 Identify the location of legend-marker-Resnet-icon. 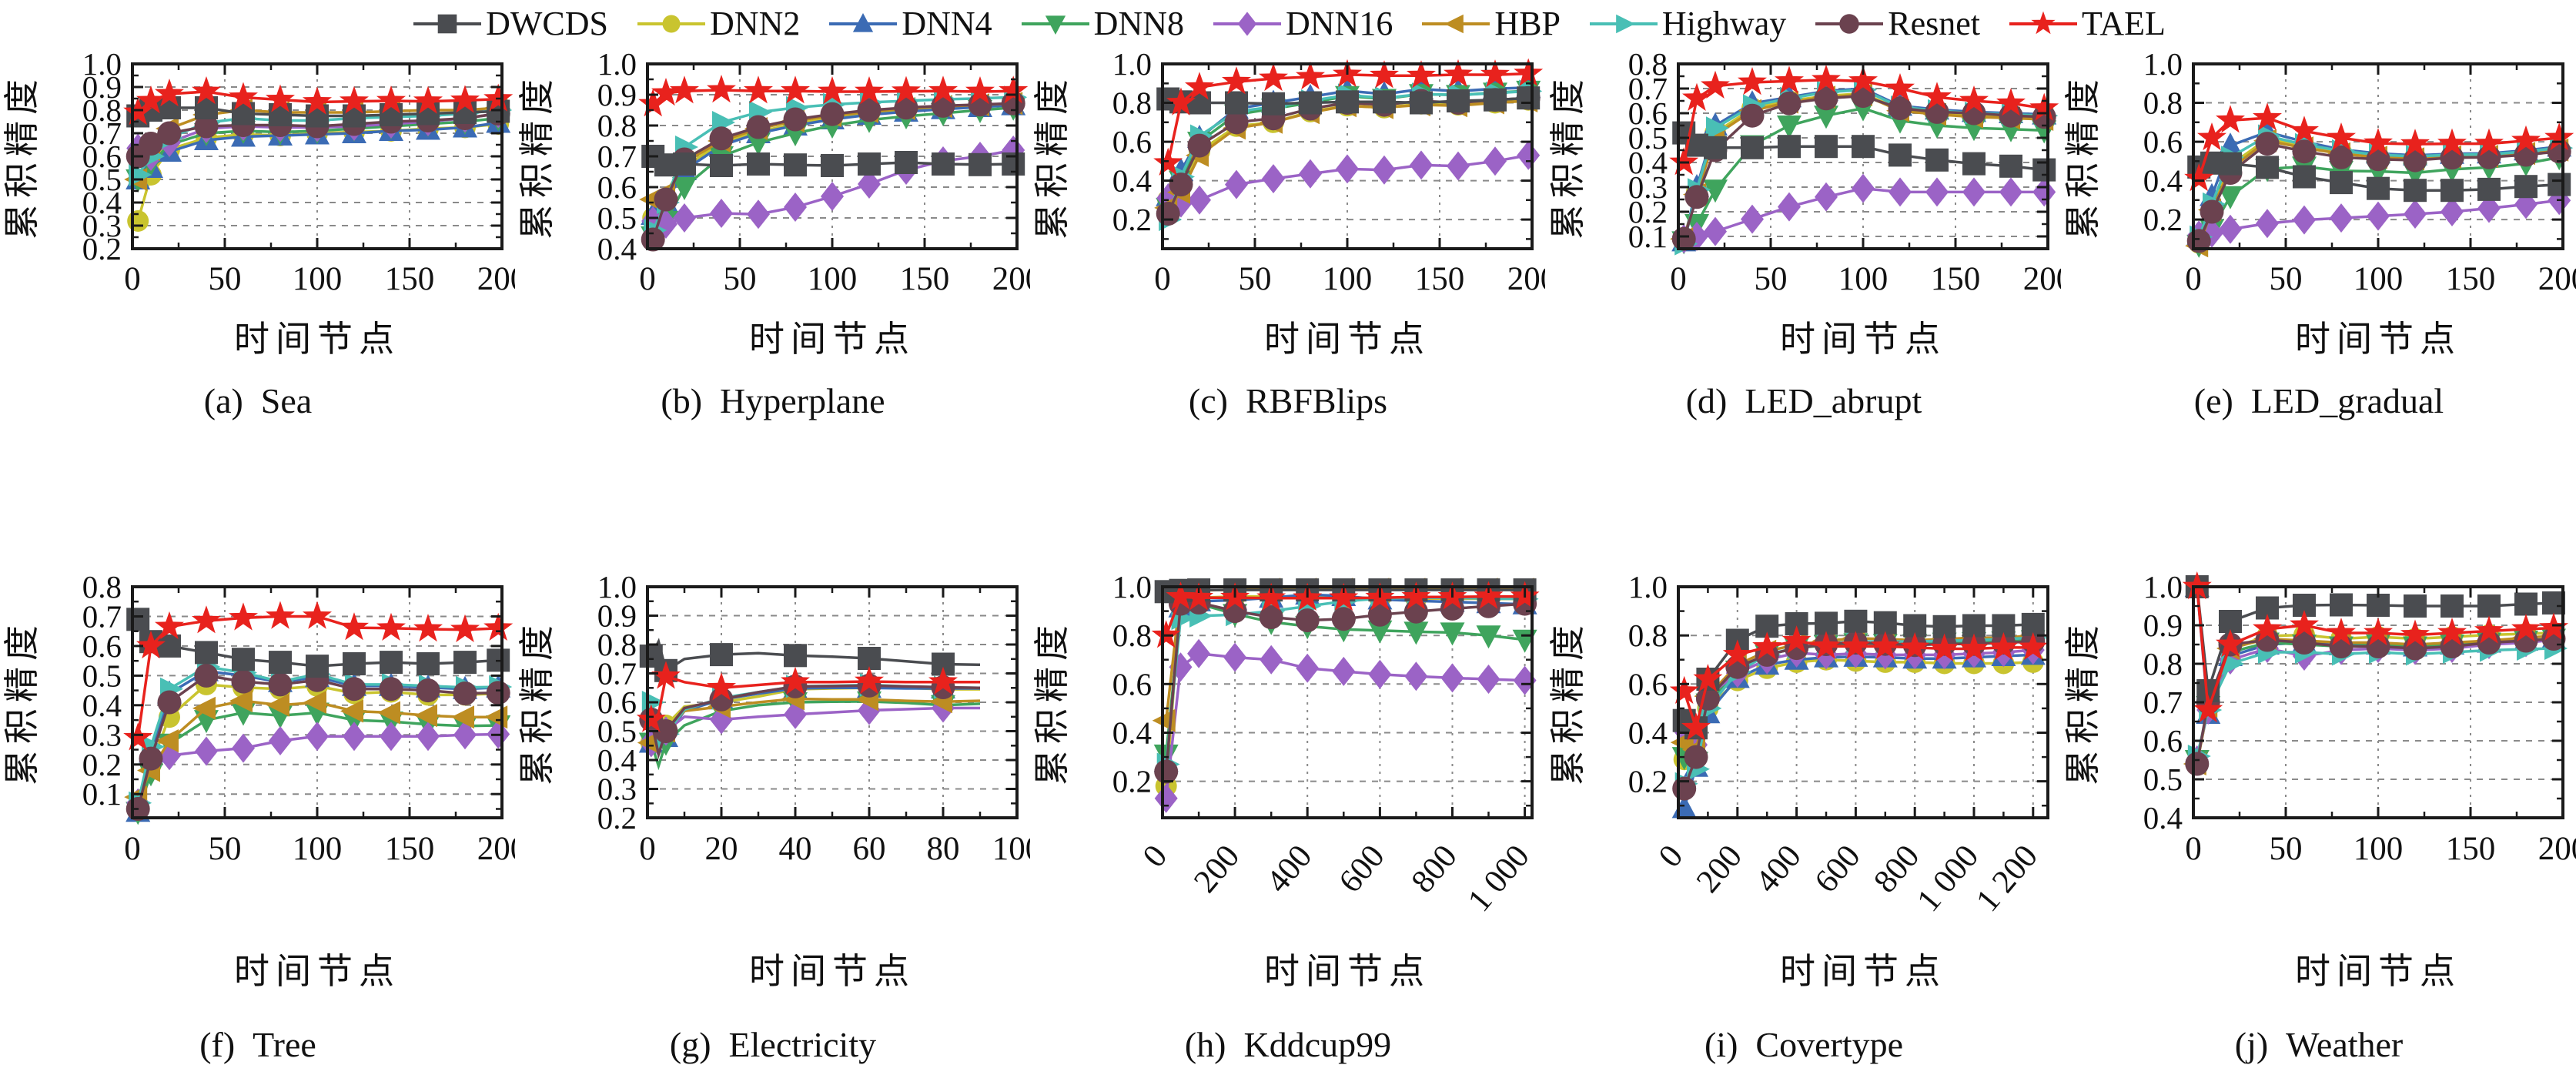
(1849, 24).